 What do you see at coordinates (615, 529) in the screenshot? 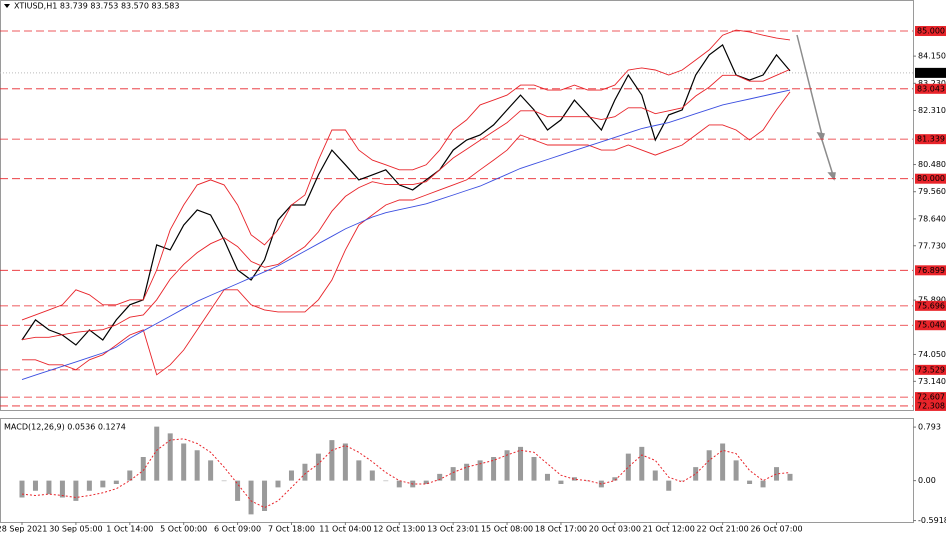
I see `x-tick-label: 20 Oct 03:00` at bounding box center [615, 529].